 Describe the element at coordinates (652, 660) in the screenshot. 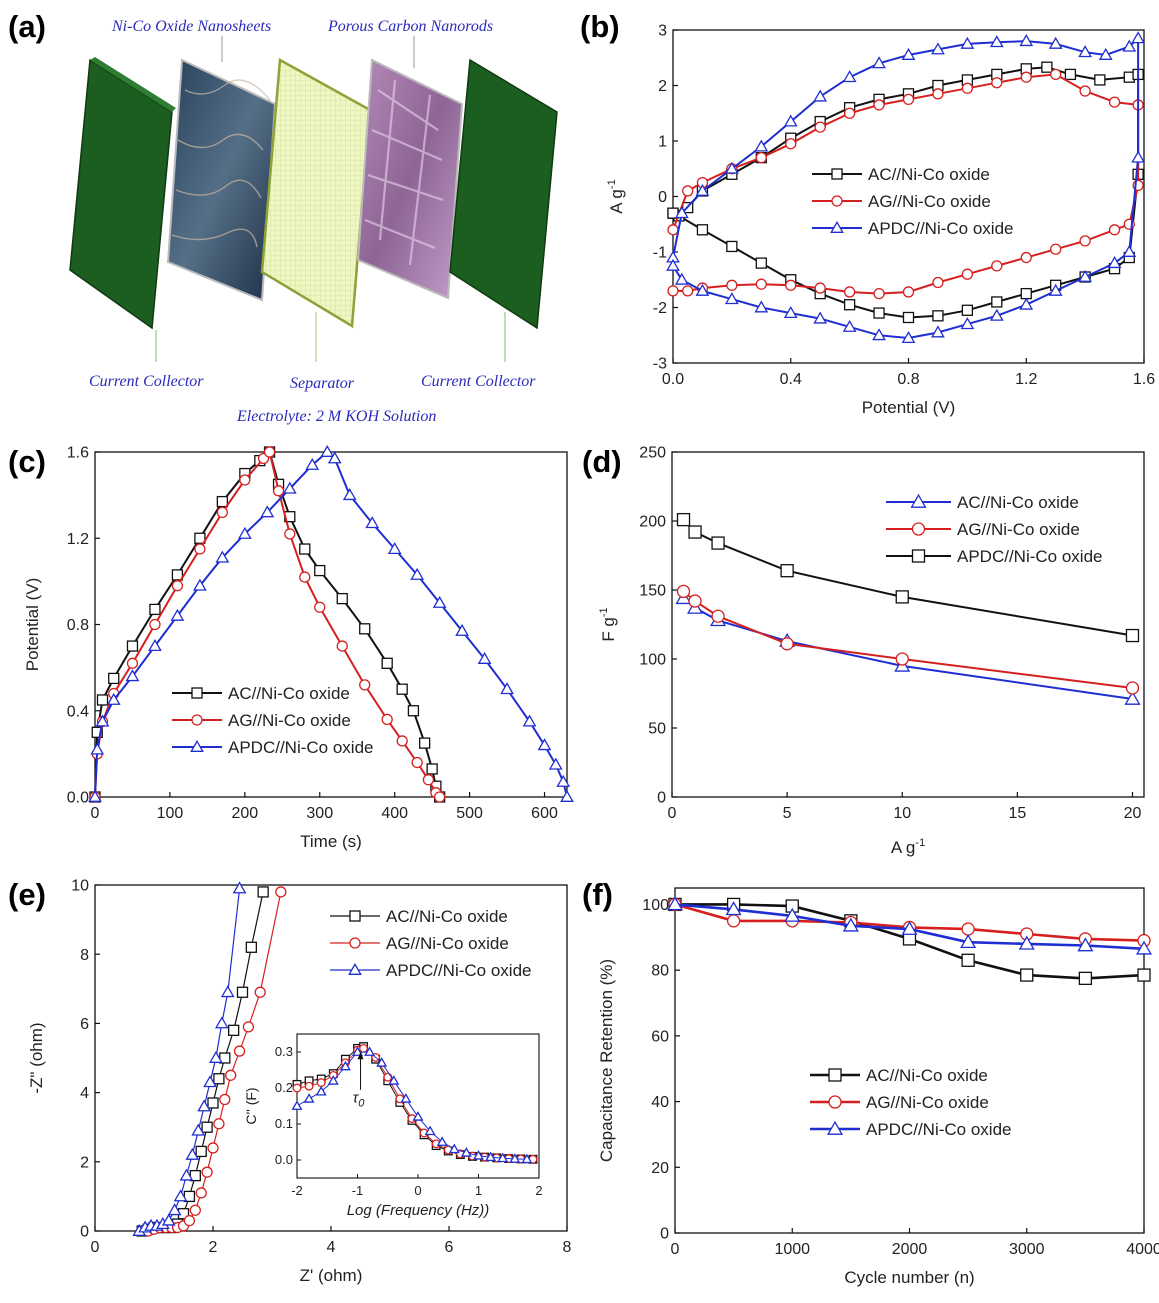

I see `y-tick-label: 100` at that location.